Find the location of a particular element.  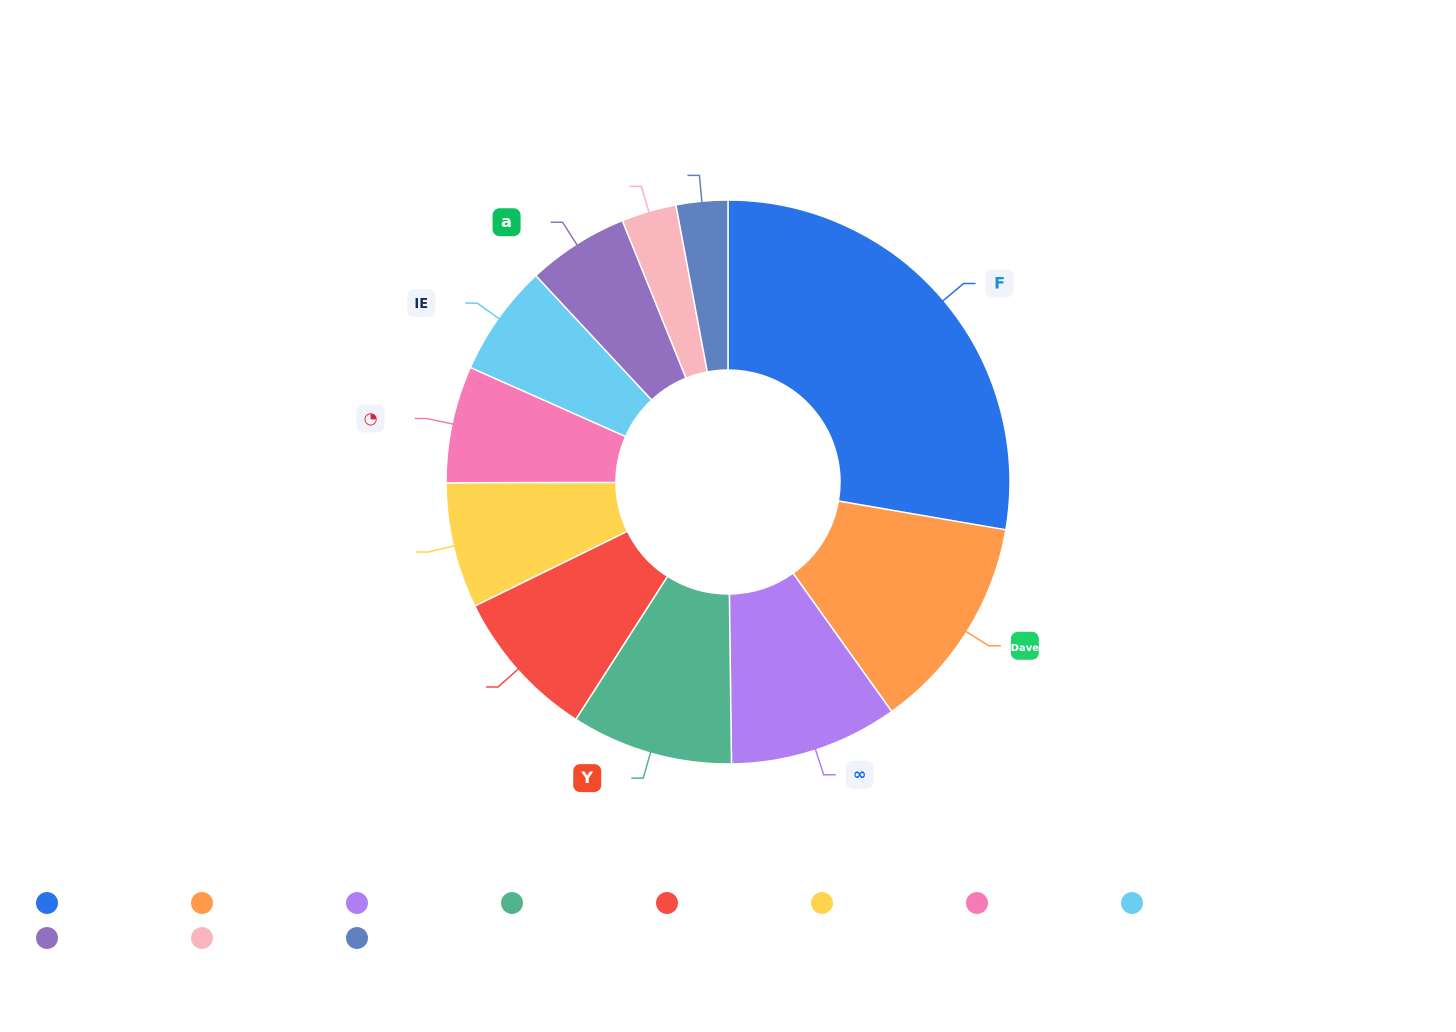

svg-text: F is located at coordinates (999, 283).